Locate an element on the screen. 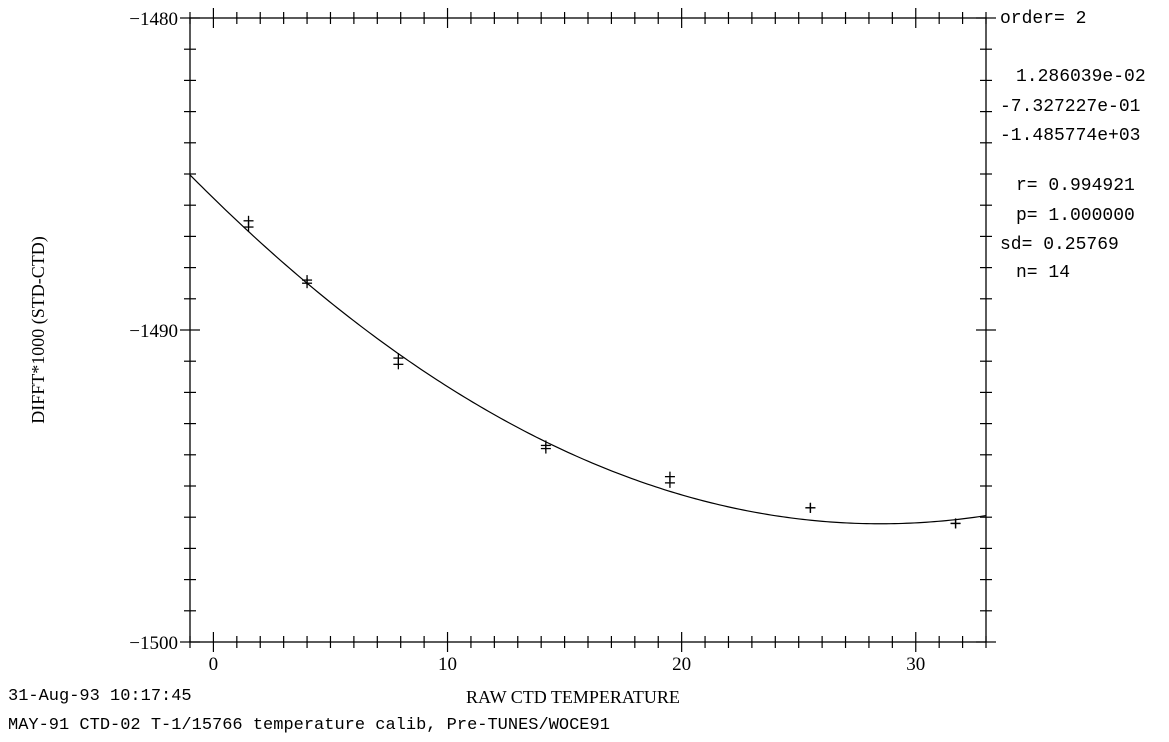 The height and width of the screenshot is (742, 1169). x-tick-label: 30 is located at coordinates (915, 664).